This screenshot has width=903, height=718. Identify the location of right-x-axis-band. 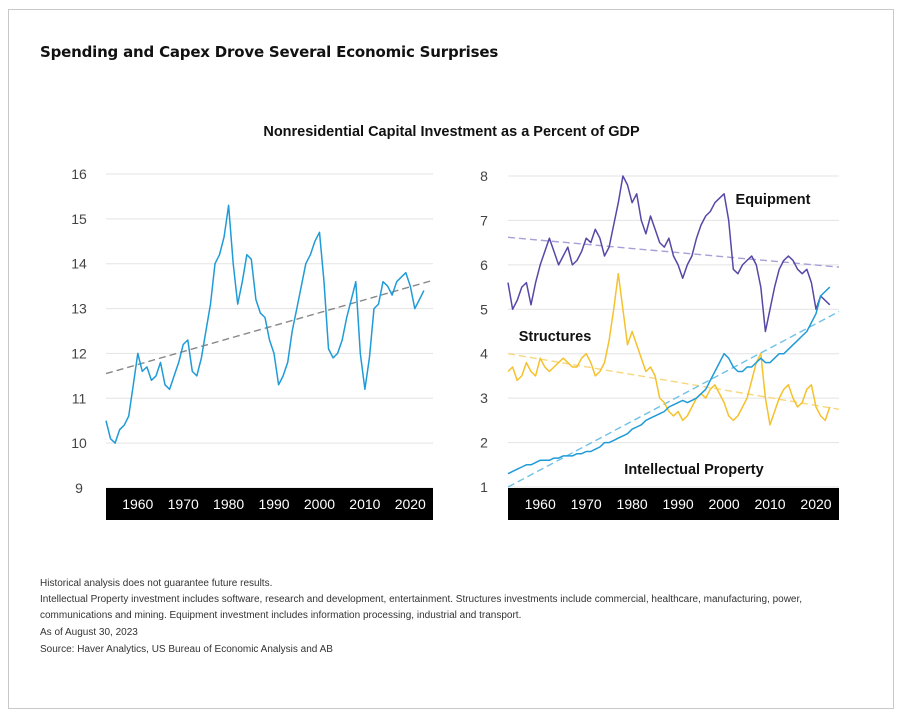
(673, 504).